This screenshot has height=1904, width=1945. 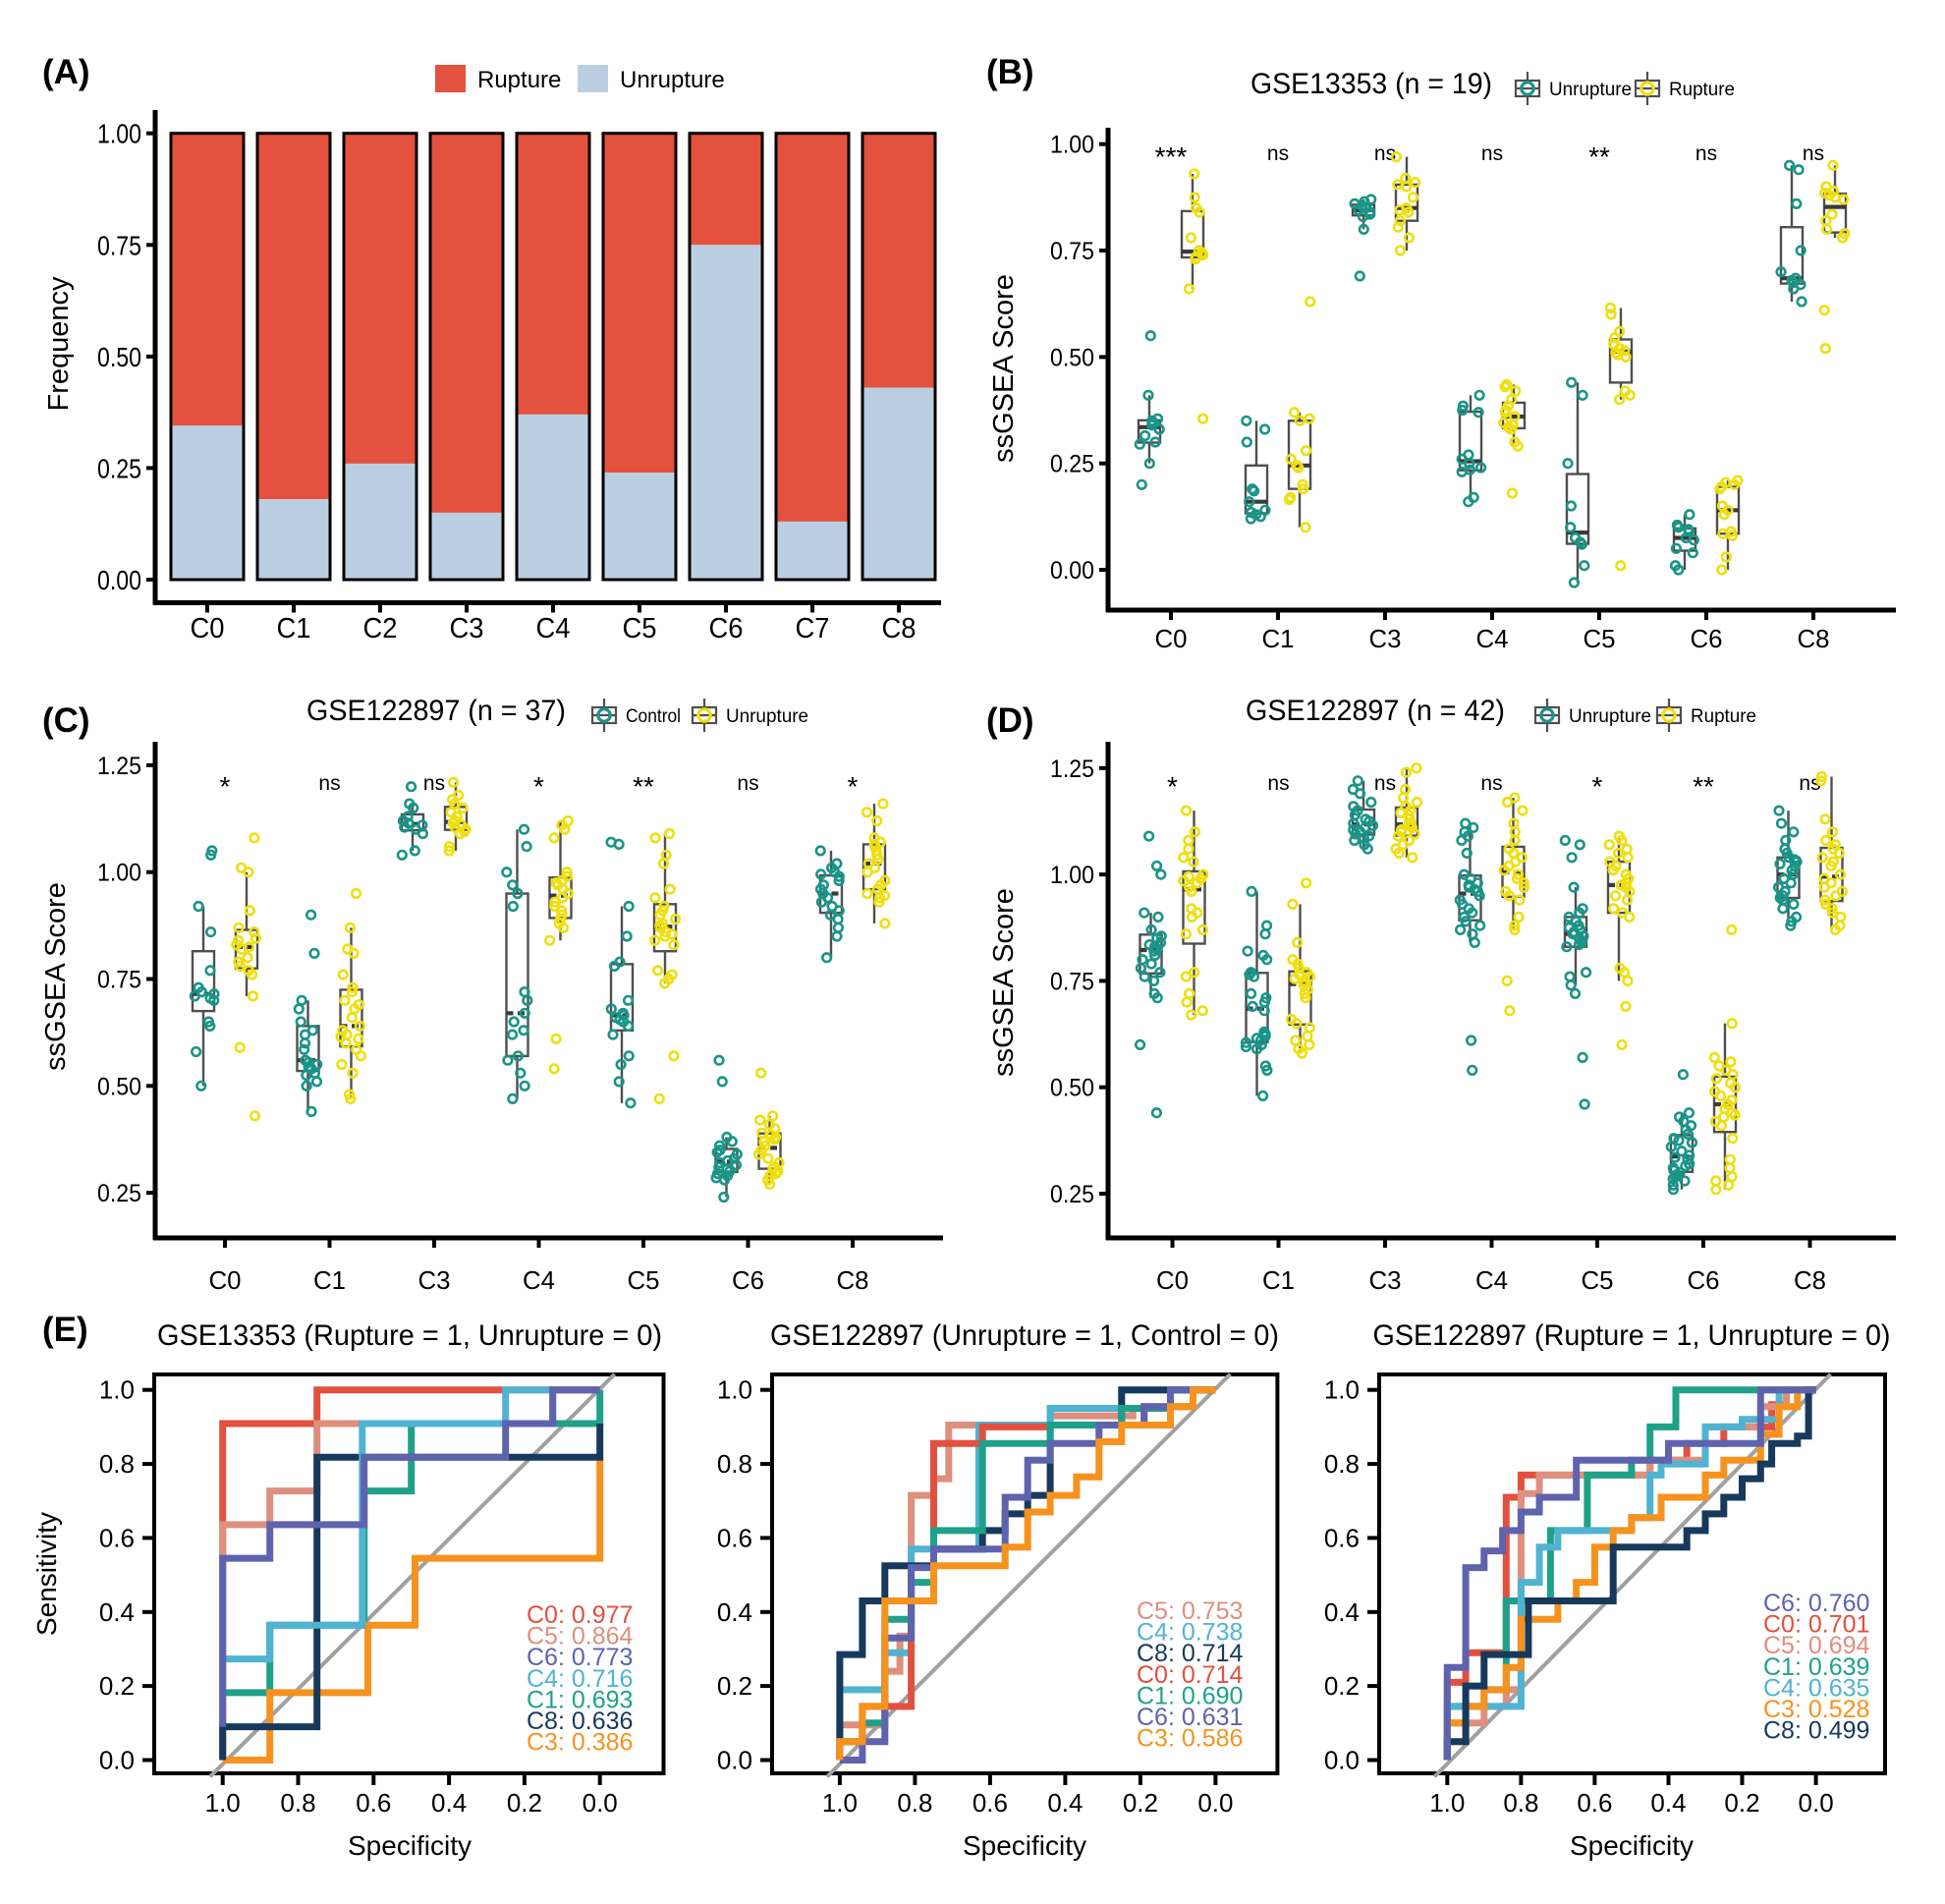 What do you see at coordinates (580, 1657) in the screenshot?
I see `svg-text: C6: 0.773` at bounding box center [580, 1657].